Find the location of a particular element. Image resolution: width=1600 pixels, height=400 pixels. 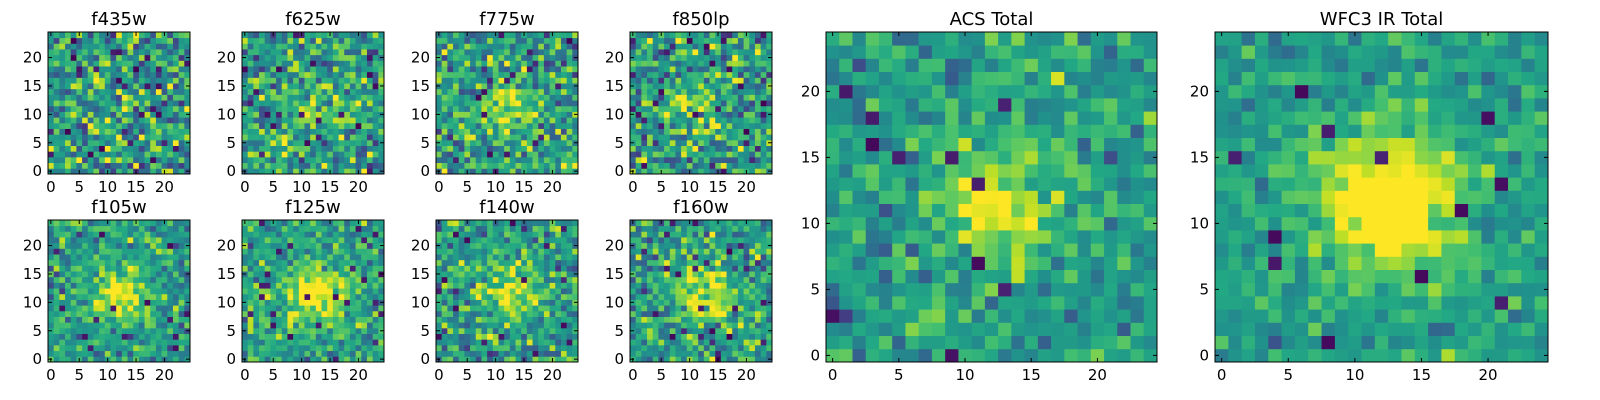

x-tick-label: 10 is located at coordinates (301, 375).